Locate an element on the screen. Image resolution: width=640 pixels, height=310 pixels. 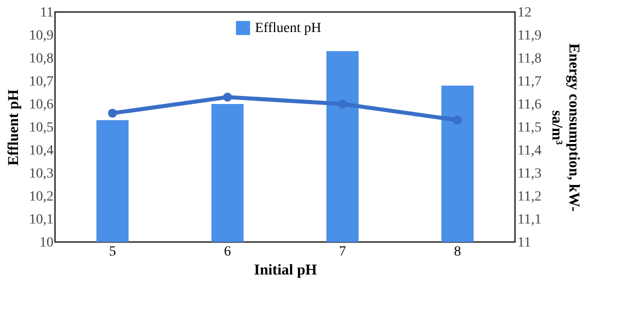
y2-tick-label: 11 is located at coordinates (524, 243).